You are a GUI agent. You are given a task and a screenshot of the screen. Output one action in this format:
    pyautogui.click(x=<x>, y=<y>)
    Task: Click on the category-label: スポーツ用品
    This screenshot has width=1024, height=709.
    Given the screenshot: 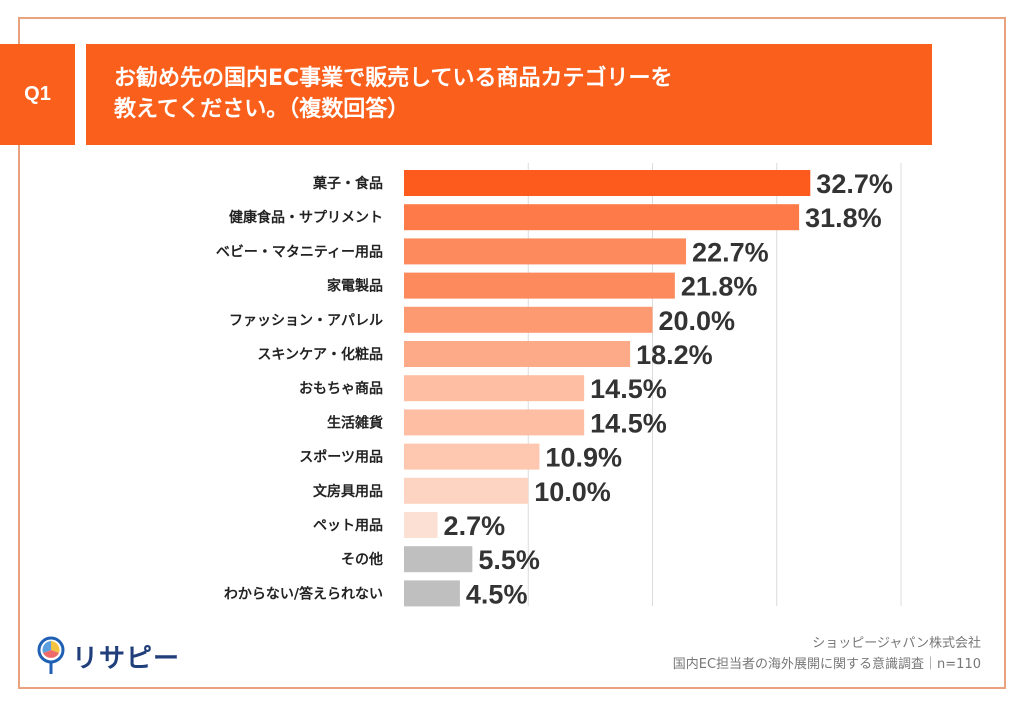 What is the action you would take?
    pyautogui.click(x=341, y=457)
    